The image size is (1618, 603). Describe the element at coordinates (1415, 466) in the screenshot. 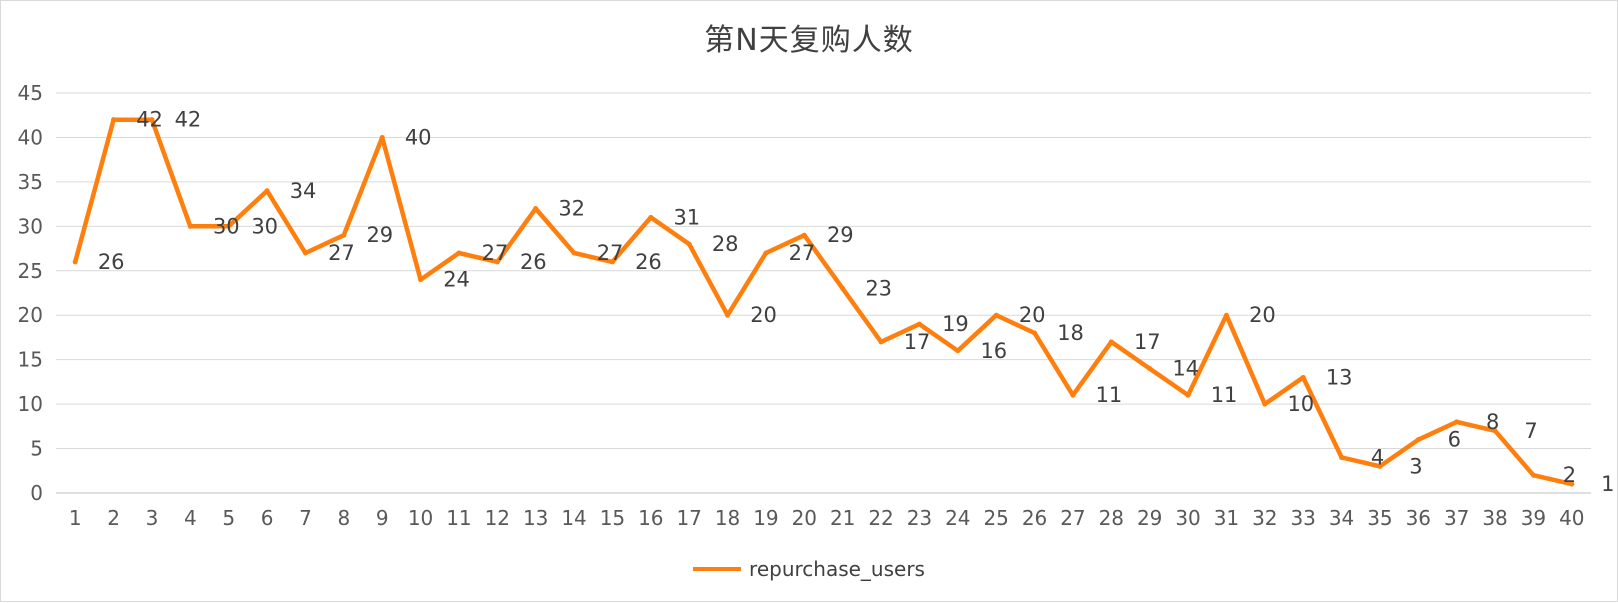

I see `data-label: 3` at that location.